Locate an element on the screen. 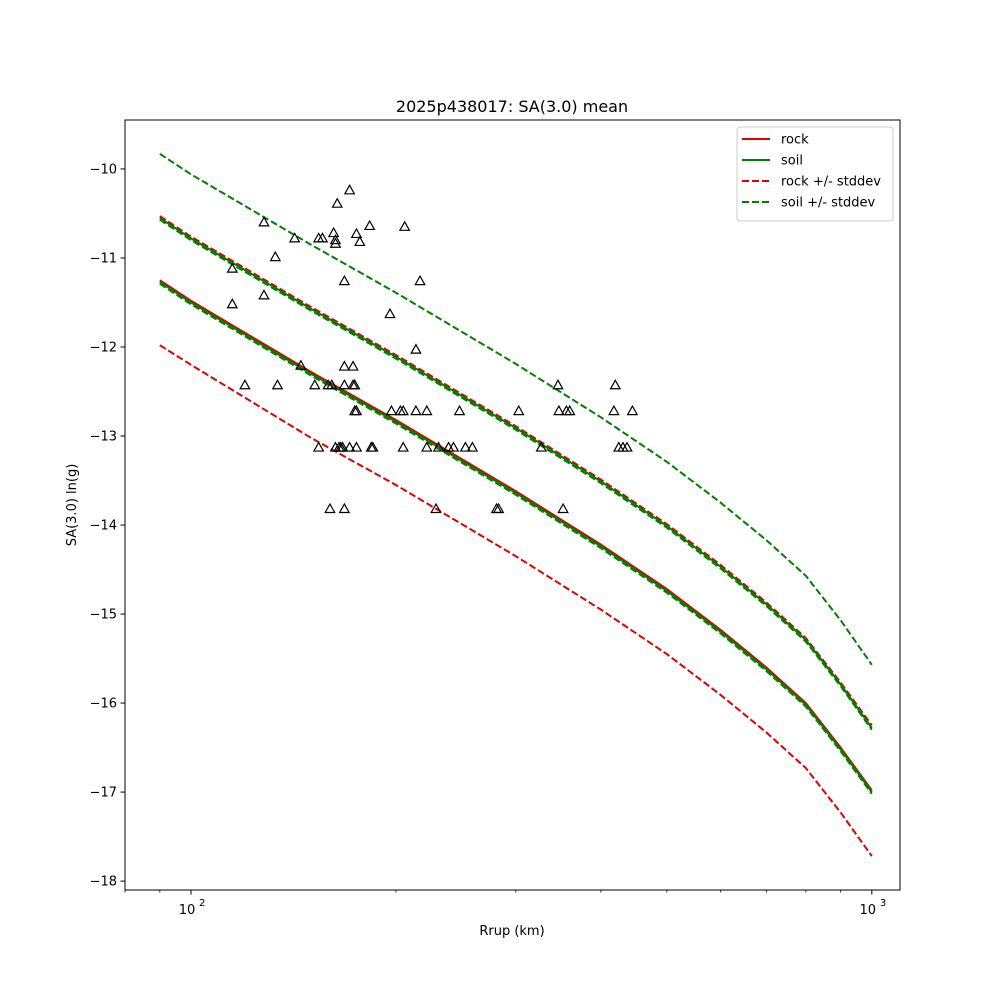  y-tick-label: −14 is located at coordinates (103, 526).